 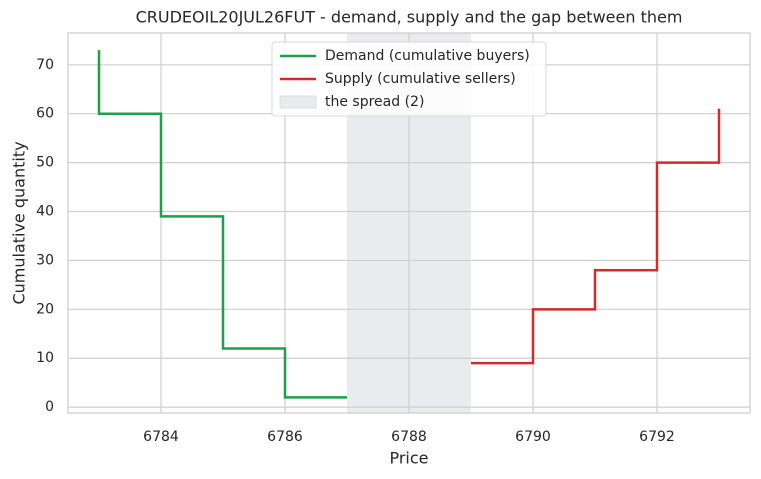 What do you see at coordinates (409, 437) in the screenshot?
I see `x-tick-label: 6788` at bounding box center [409, 437].